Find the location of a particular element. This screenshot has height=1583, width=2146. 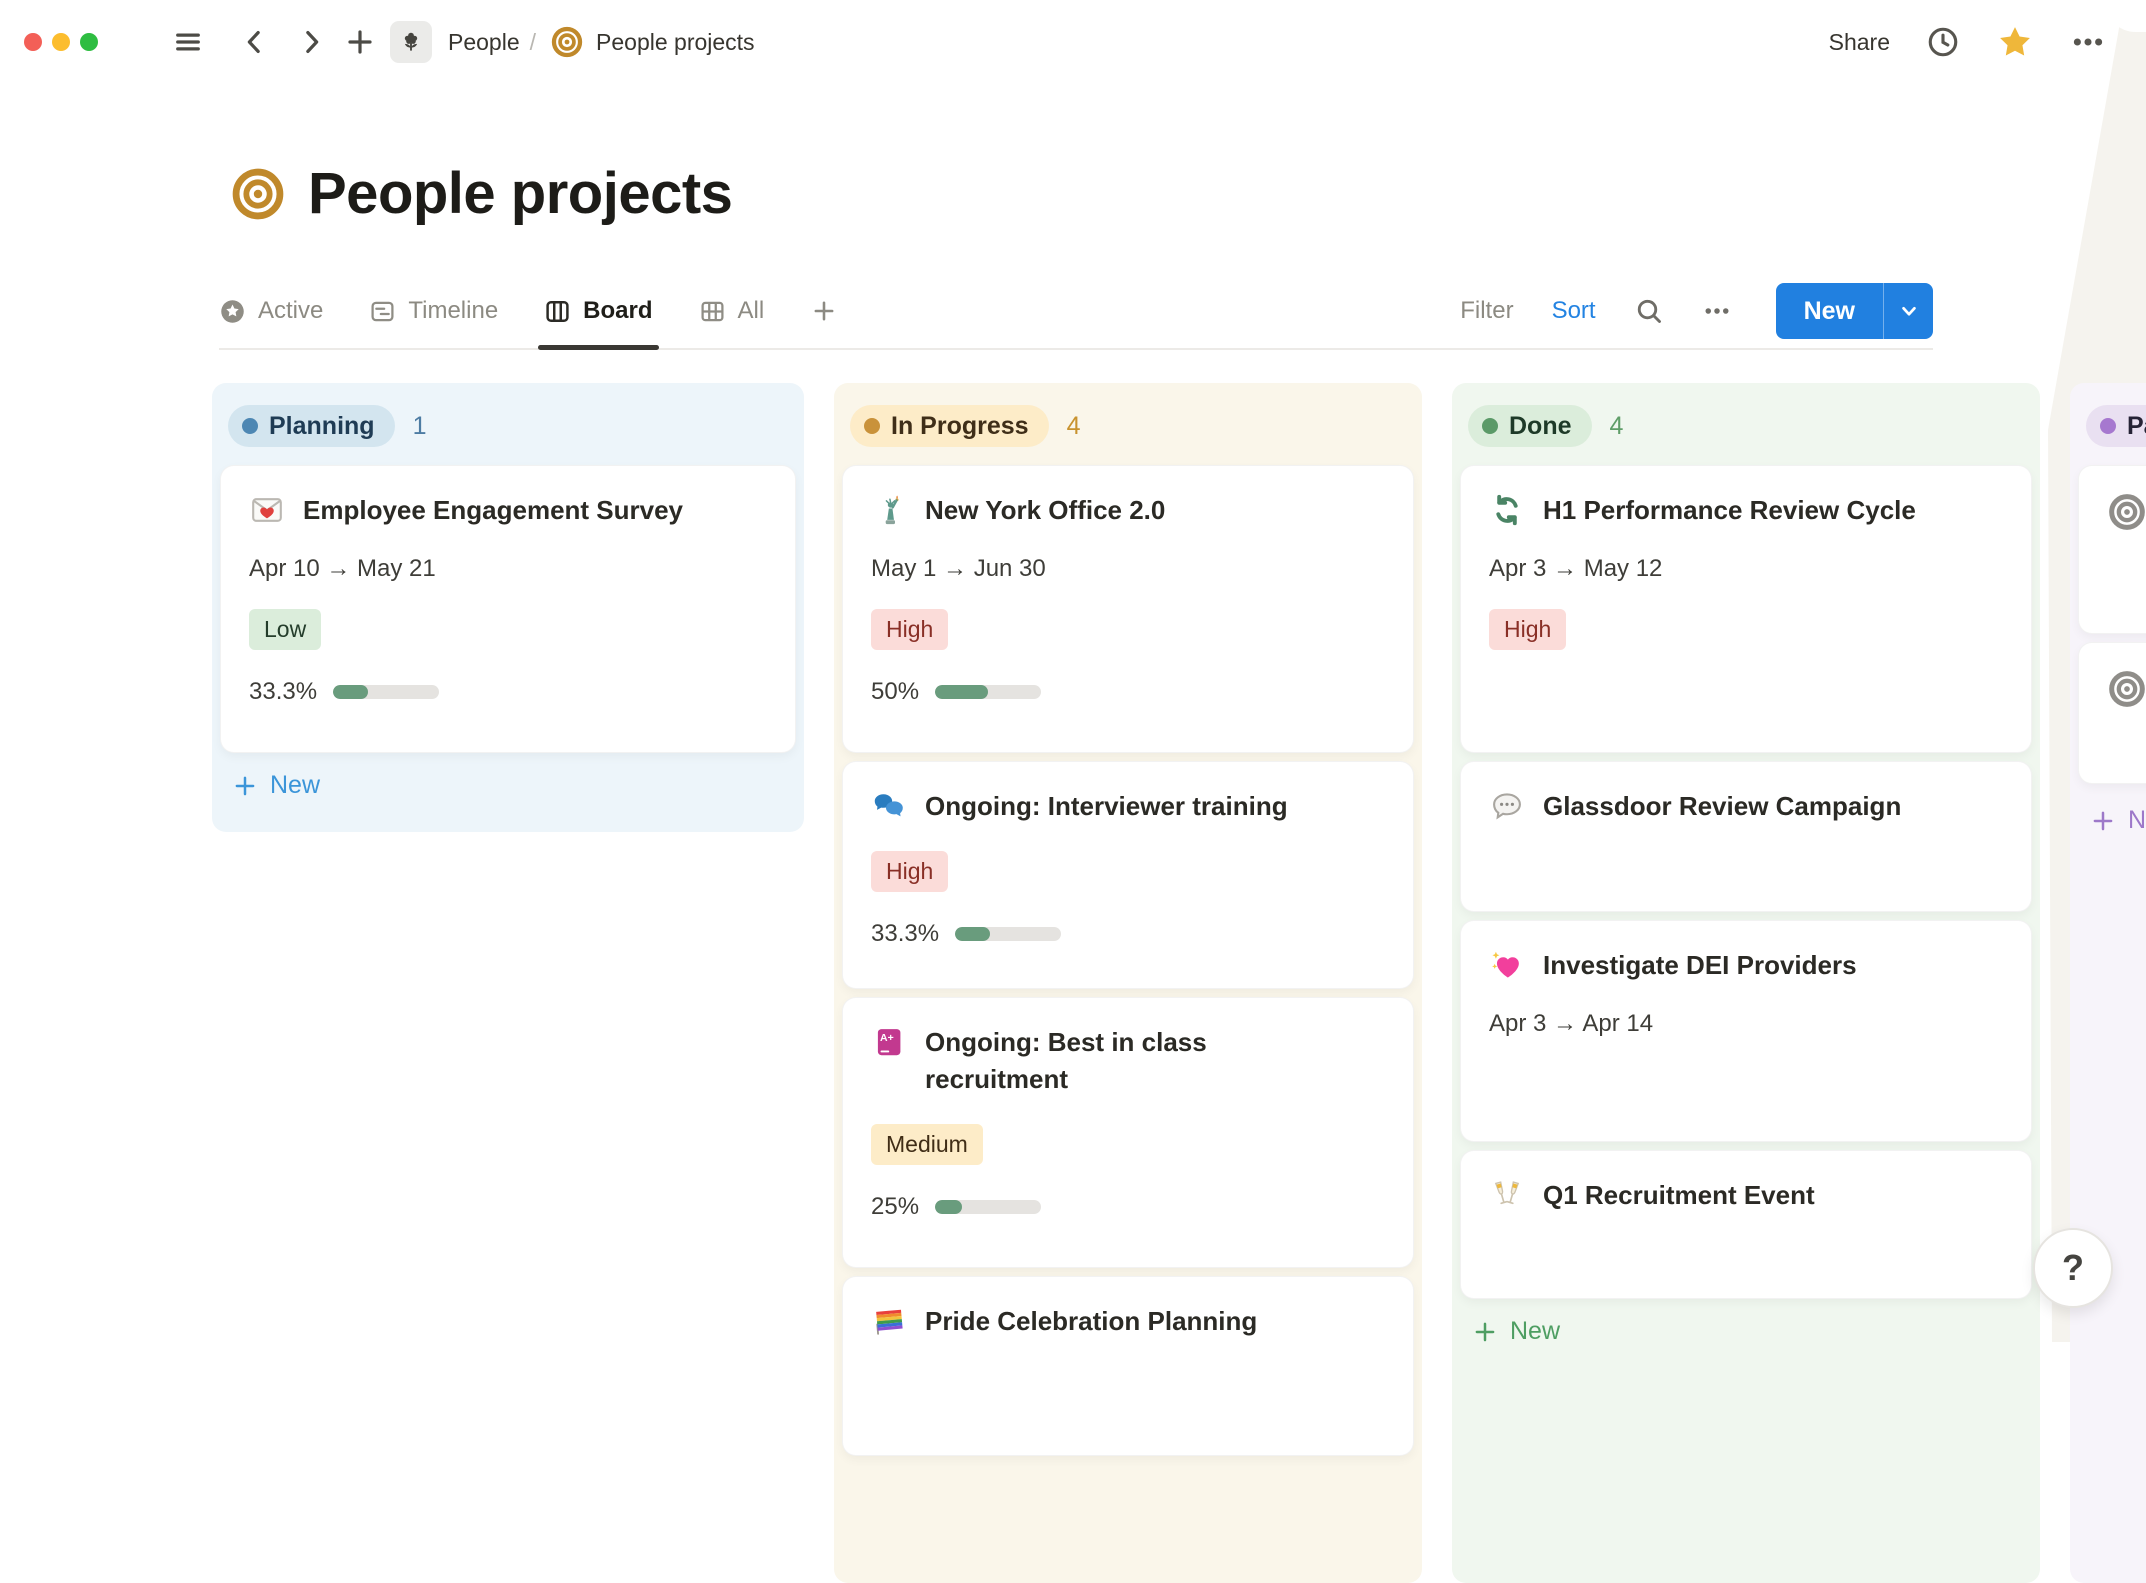

breadcrumb-teamspace: People is located at coordinates (484, 41).